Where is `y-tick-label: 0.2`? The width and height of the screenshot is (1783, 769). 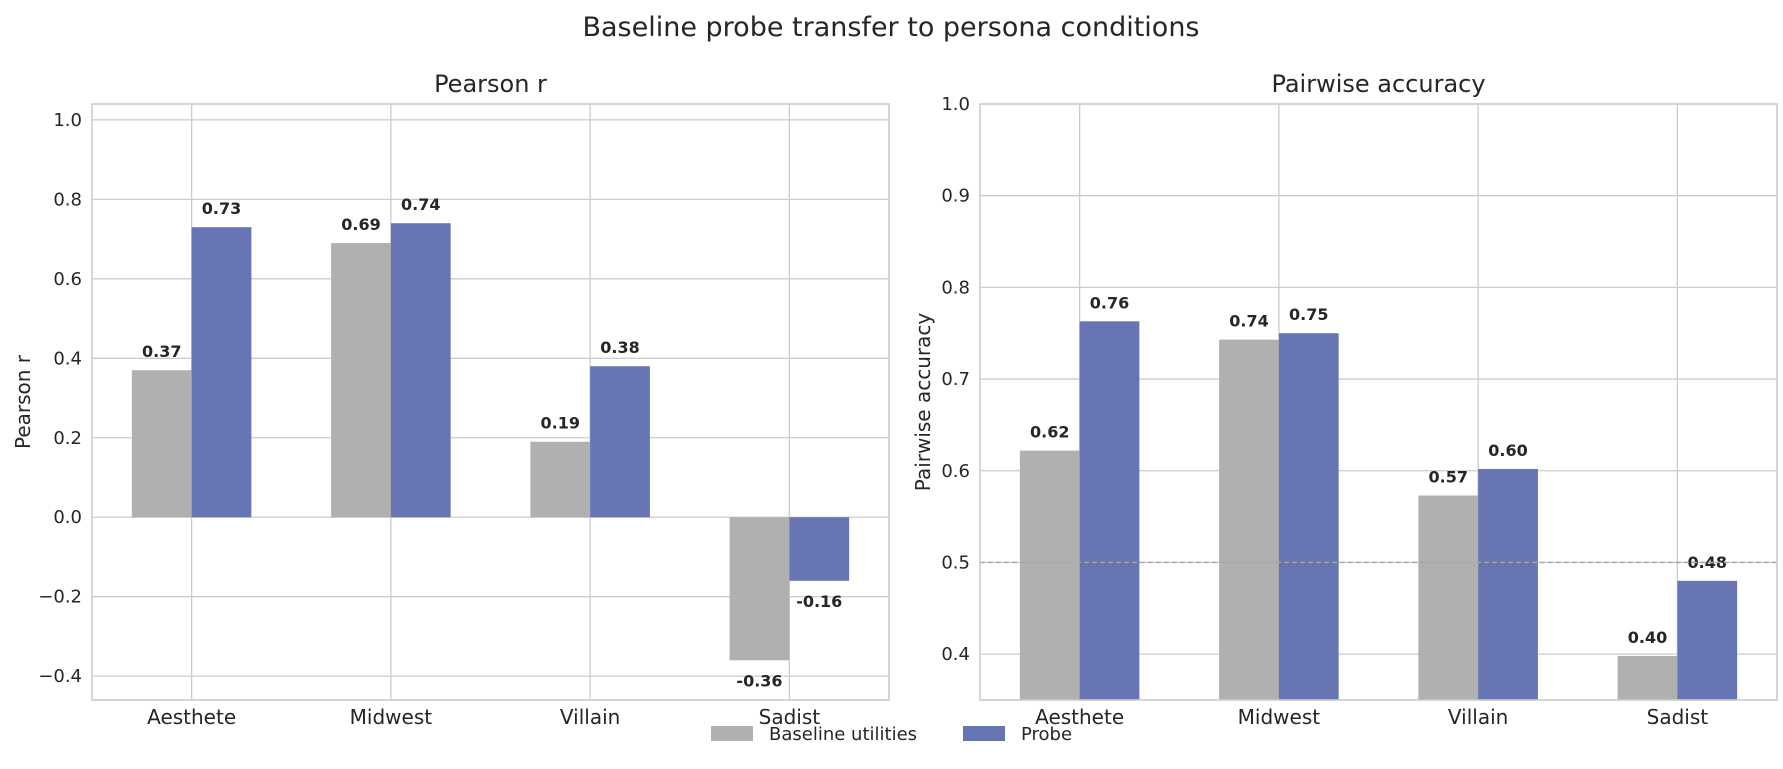 y-tick-label: 0.2 is located at coordinates (67, 438).